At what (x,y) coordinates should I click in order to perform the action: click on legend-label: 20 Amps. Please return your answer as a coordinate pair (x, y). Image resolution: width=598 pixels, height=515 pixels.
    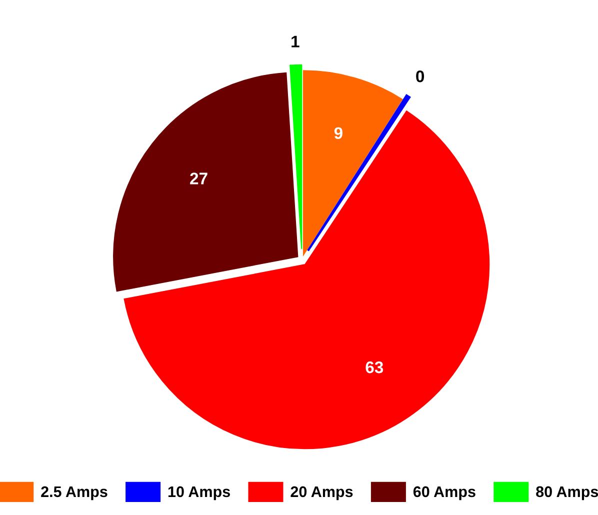
    Looking at the image, I should click on (321, 493).